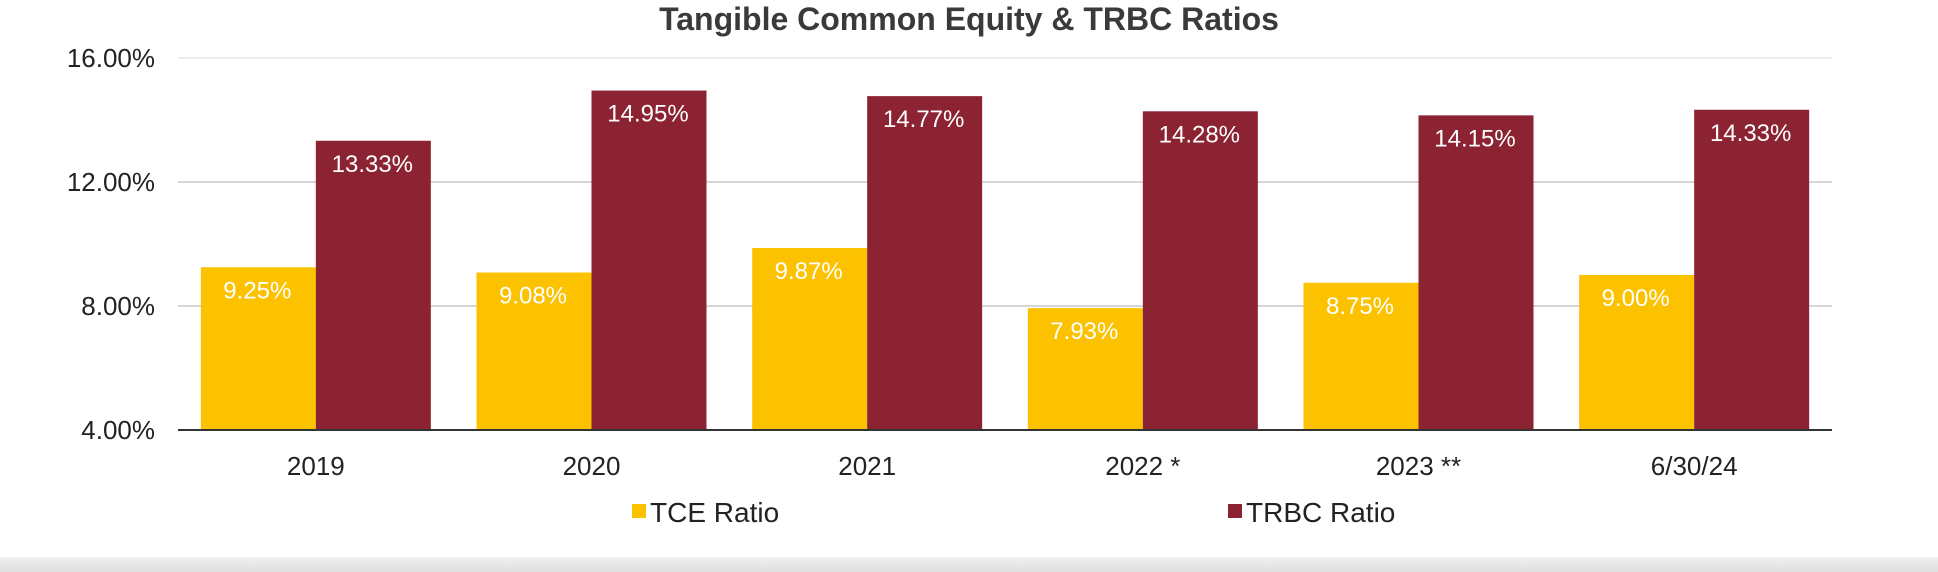 This screenshot has width=1938, height=572. What do you see at coordinates (533, 296) in the screenshot?
I see `data-label: 9.08%` at bounding box center [533, 296].